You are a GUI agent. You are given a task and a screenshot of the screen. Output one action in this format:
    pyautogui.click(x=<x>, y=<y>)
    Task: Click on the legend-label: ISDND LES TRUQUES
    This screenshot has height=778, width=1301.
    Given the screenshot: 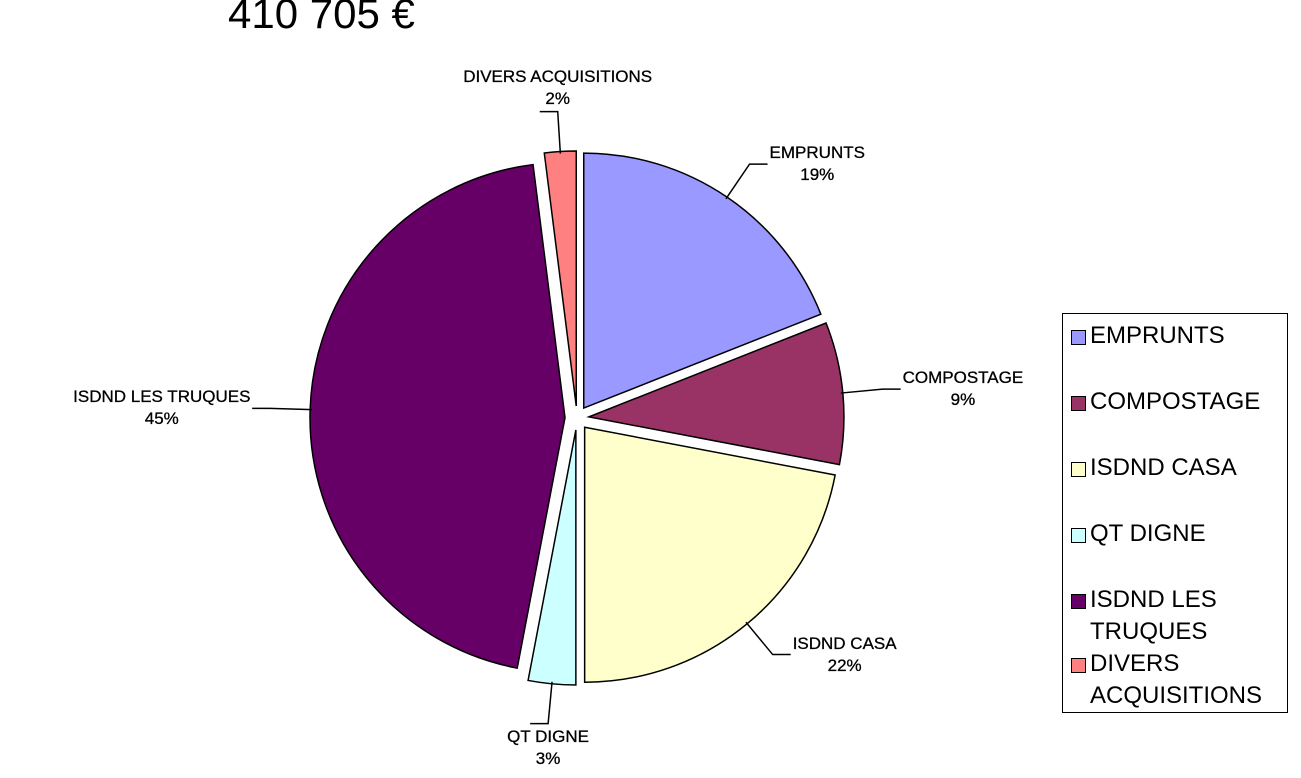 What is the action you would take?
    pyautogui.click(x=1153, y=615)
    